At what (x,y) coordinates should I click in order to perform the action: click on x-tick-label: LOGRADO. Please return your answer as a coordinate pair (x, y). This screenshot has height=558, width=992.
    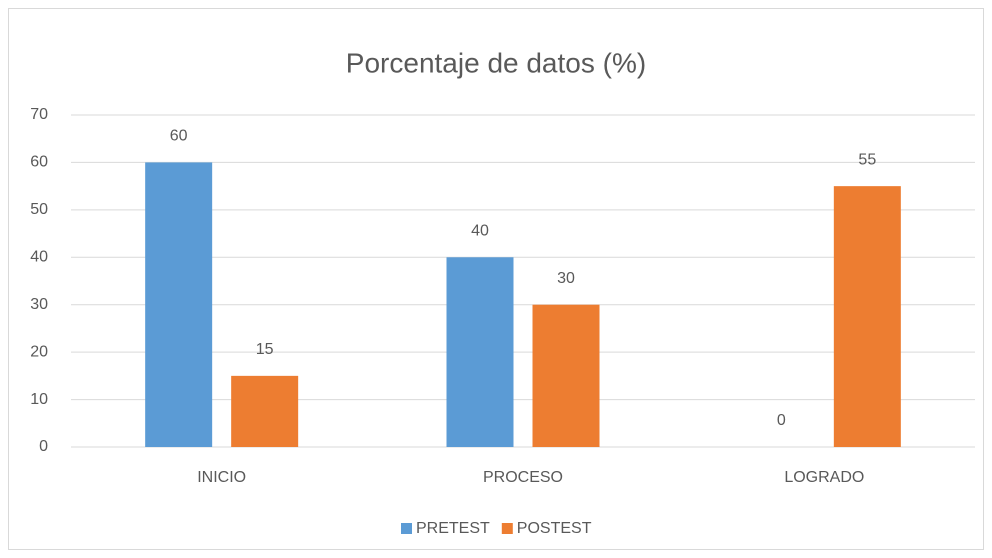
    Looking at the image, I should click on (824, 477).